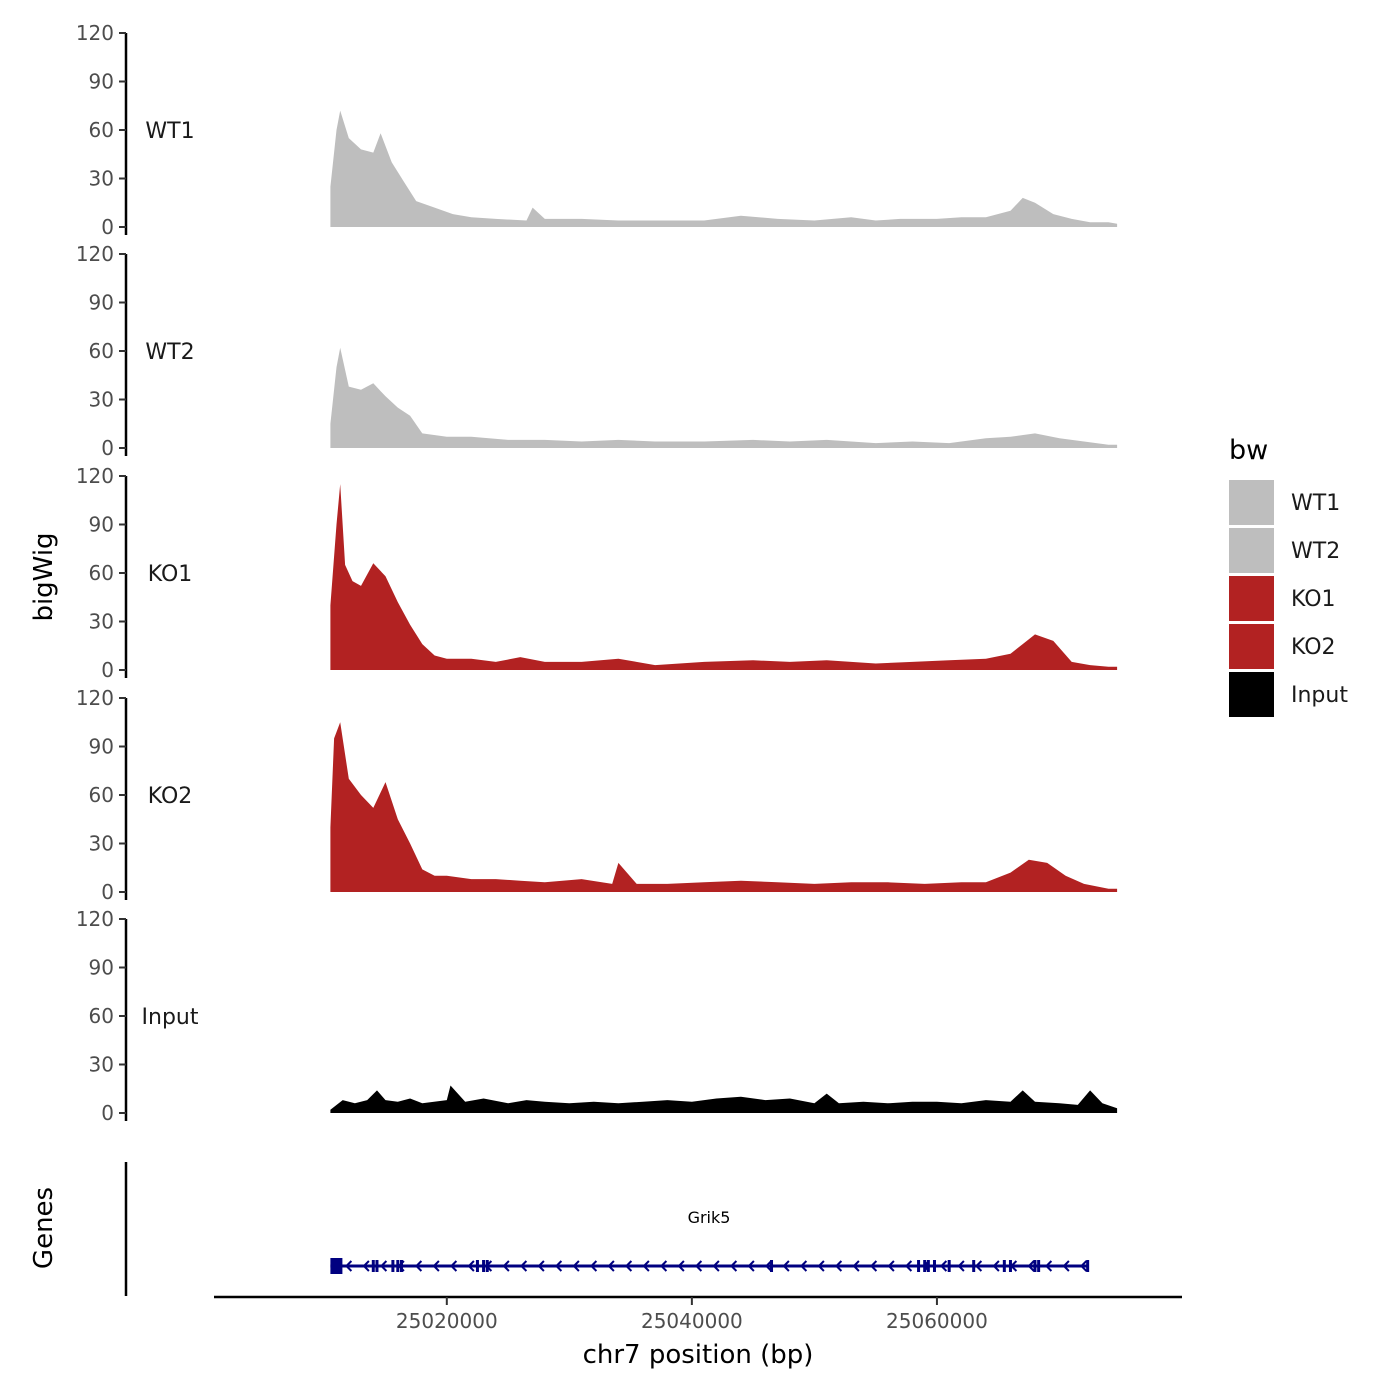  What do you see at coordinates (1248, 450) in the screenshot?
I see `legend-title: bw` at bounding box center [1248, 450].